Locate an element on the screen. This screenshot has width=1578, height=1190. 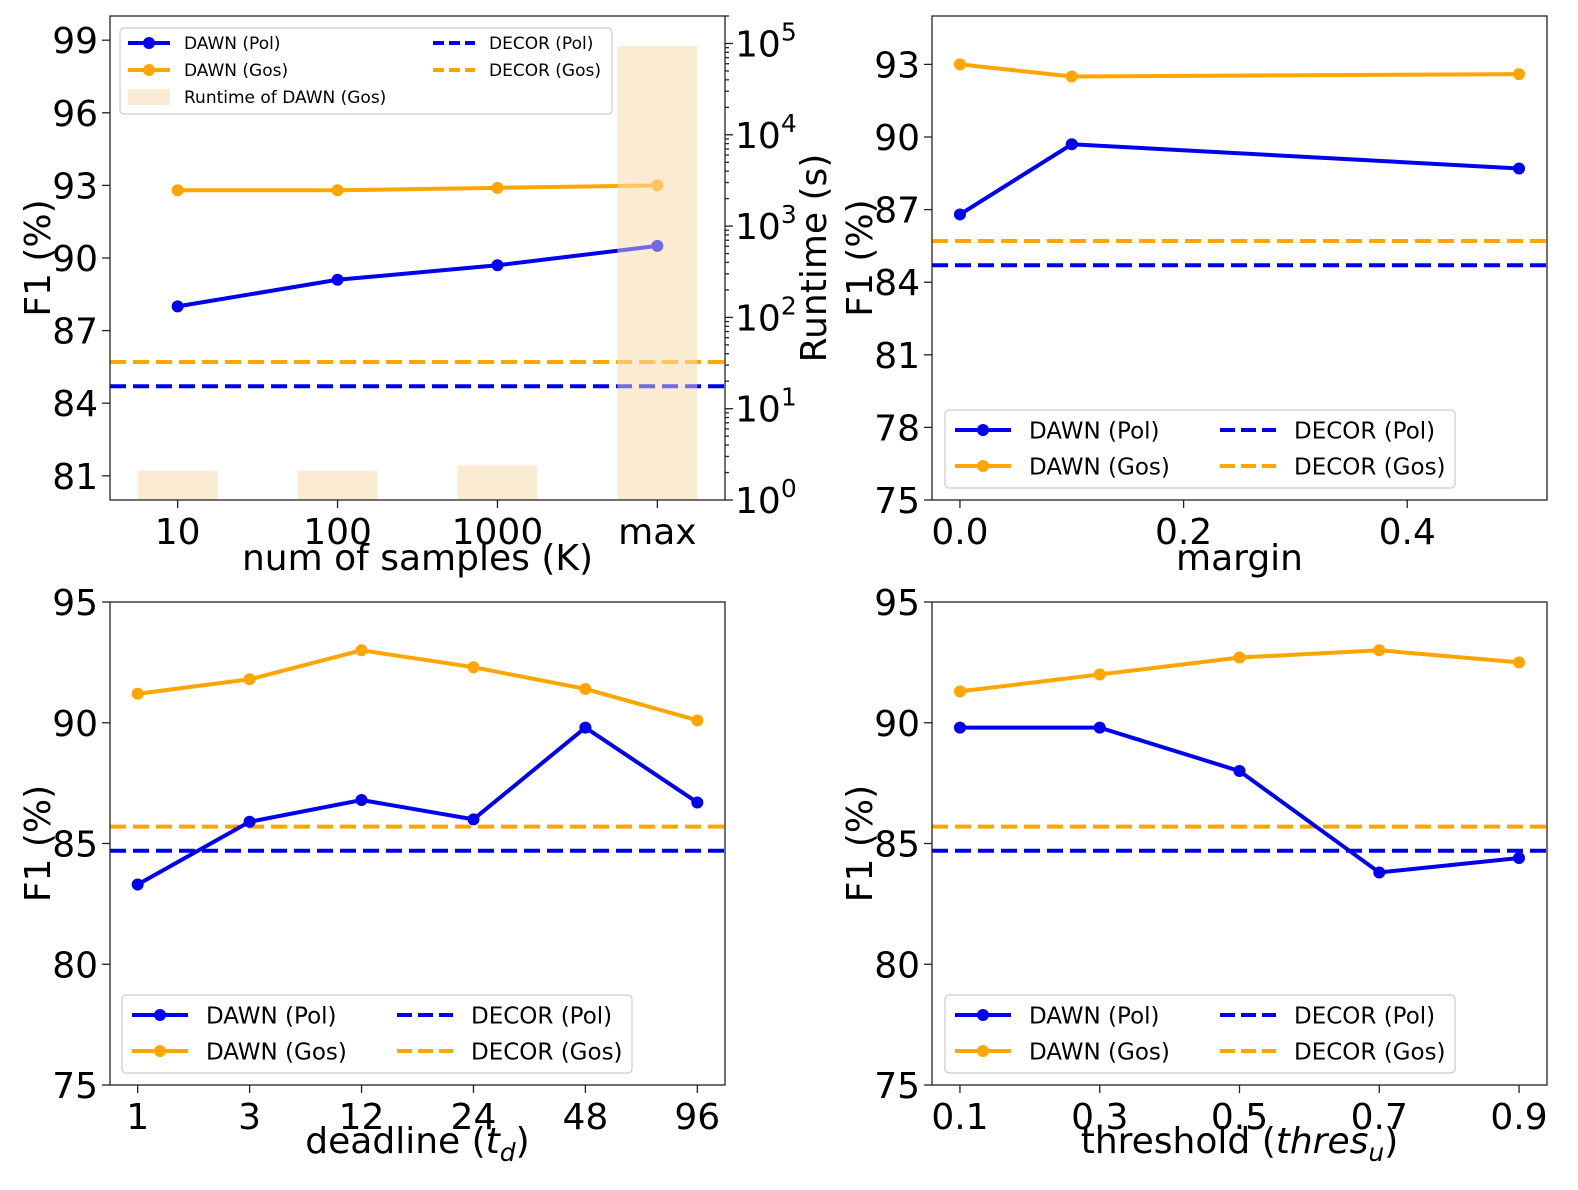
x-tick-label: 0.2 is located at coordinates (1183, 532).